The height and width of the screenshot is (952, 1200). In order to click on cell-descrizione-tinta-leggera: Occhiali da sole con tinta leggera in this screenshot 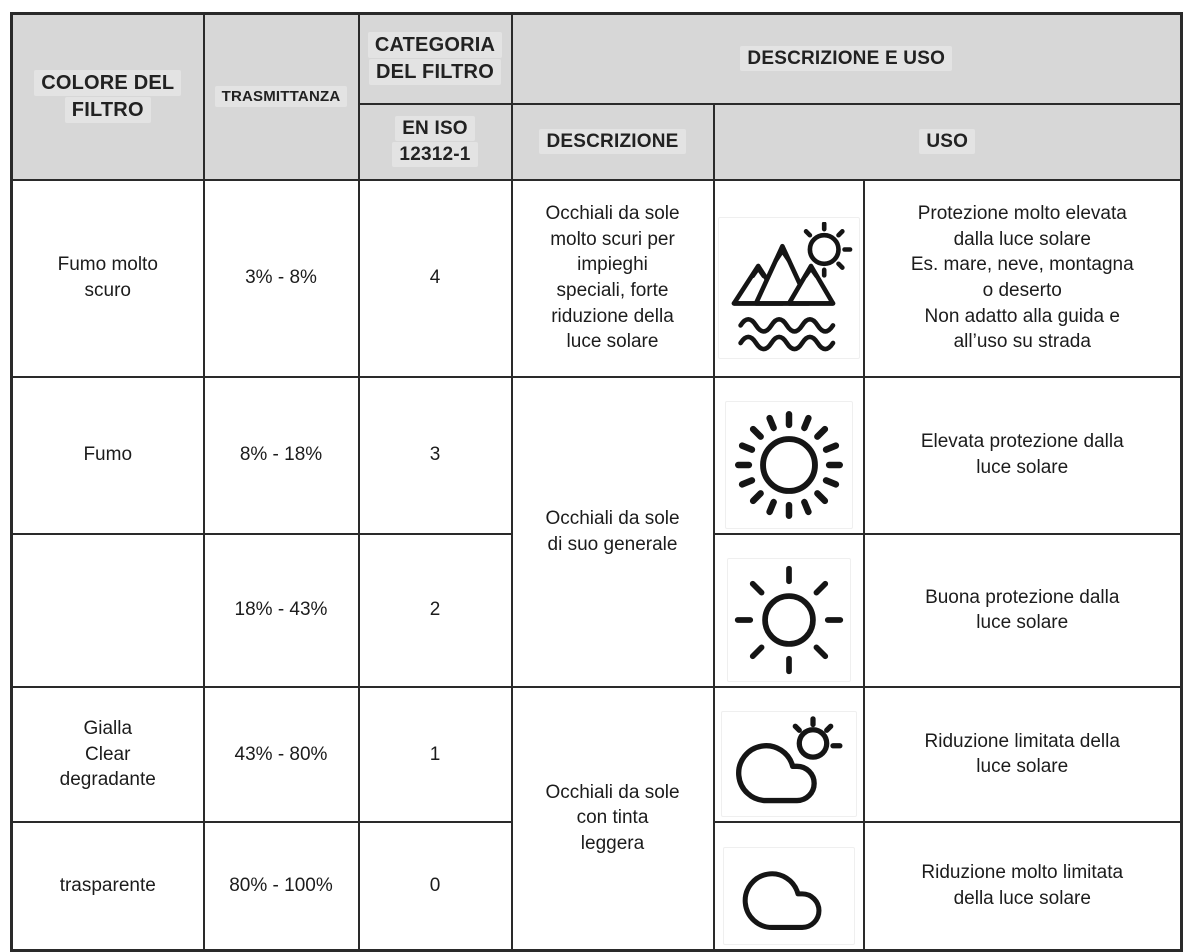, I will do `click(612, 818)`.